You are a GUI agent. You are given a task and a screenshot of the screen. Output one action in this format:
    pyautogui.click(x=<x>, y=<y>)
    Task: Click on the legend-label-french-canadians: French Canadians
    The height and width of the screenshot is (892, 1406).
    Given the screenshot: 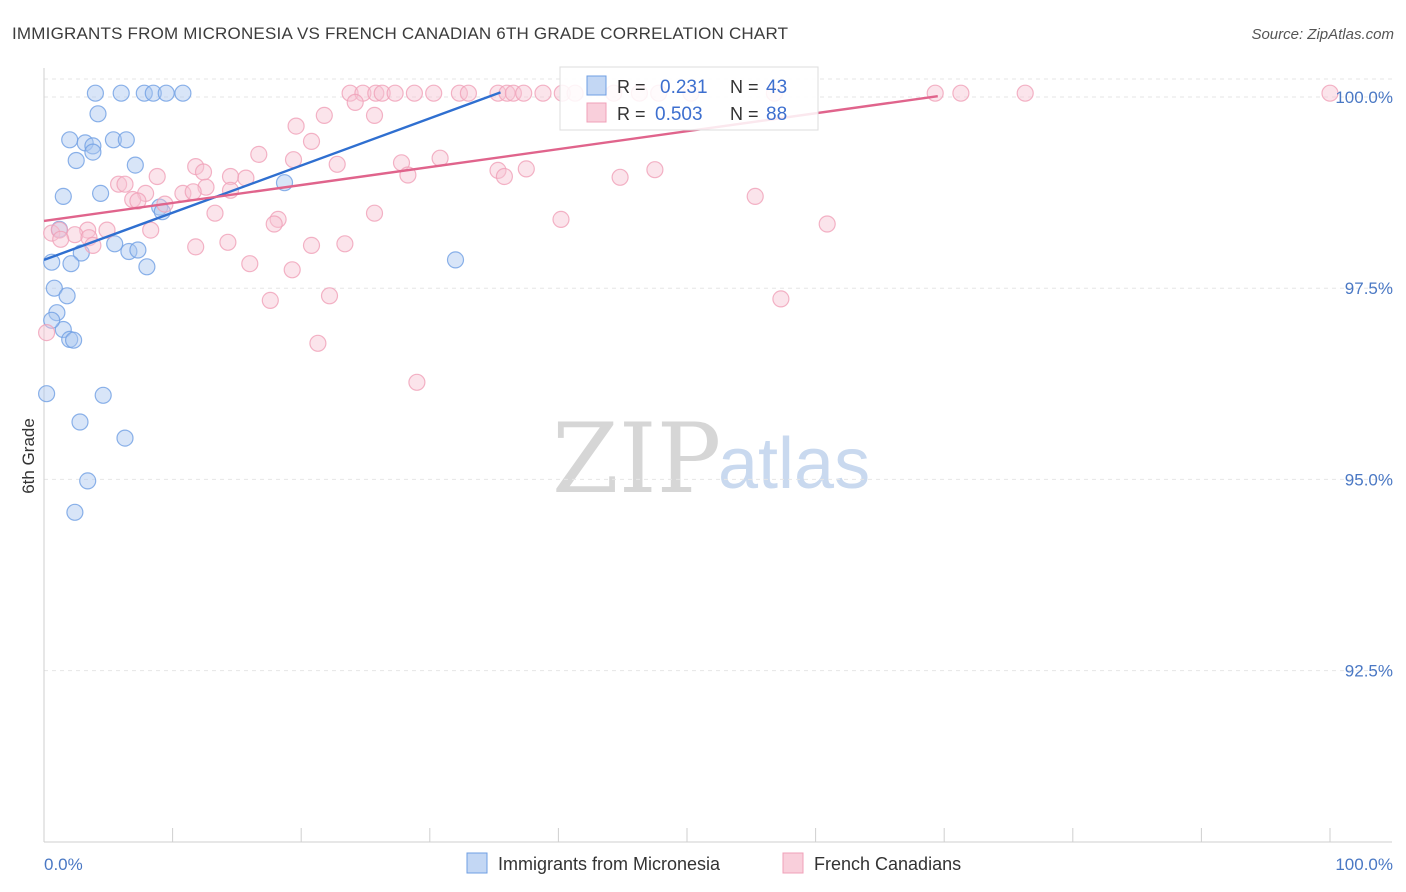 What is the action you would take?
    pyautogui.click(x=887, y=864)
    